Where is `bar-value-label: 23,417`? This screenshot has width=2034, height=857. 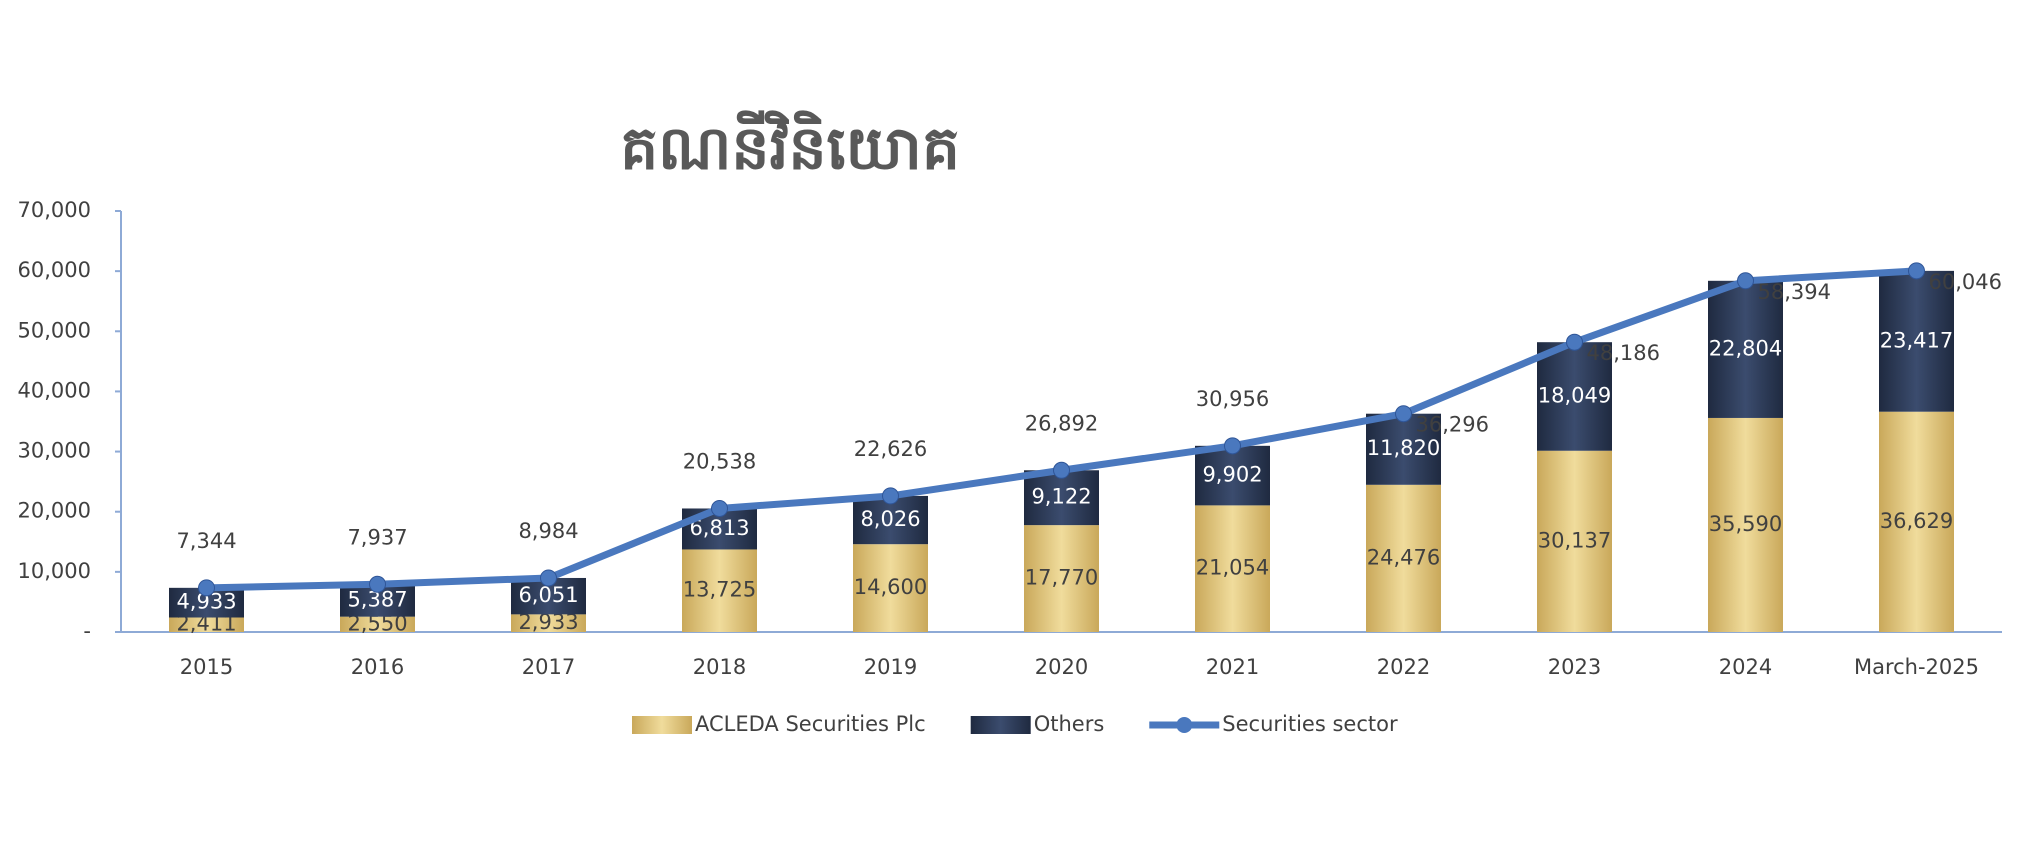 bar-value-label: 23,417 is located at coordinates (1916, 340).